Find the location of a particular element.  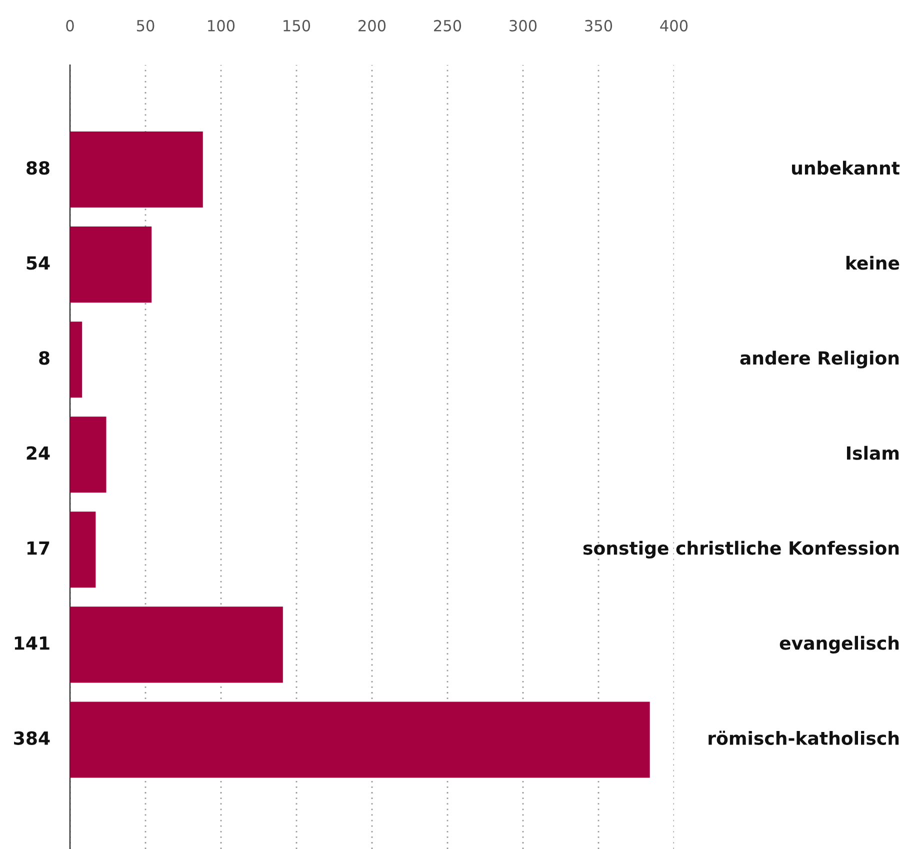

data-label: 88 is located at coordinates (38, 168).